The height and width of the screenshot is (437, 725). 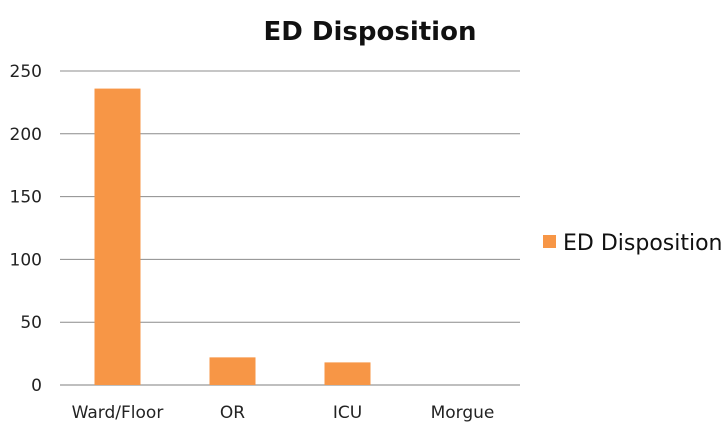 What do you see at coordinates (283, 413) in the screenshot?
I see `x-tick-labels: Ward/Floor OR ICU Morgue` at bounding box center [283, 413].